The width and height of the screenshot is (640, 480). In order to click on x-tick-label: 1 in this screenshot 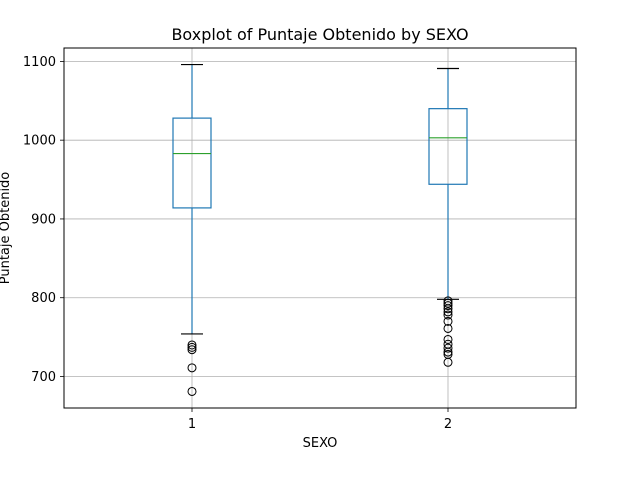, I will do `click(192, 424)`.